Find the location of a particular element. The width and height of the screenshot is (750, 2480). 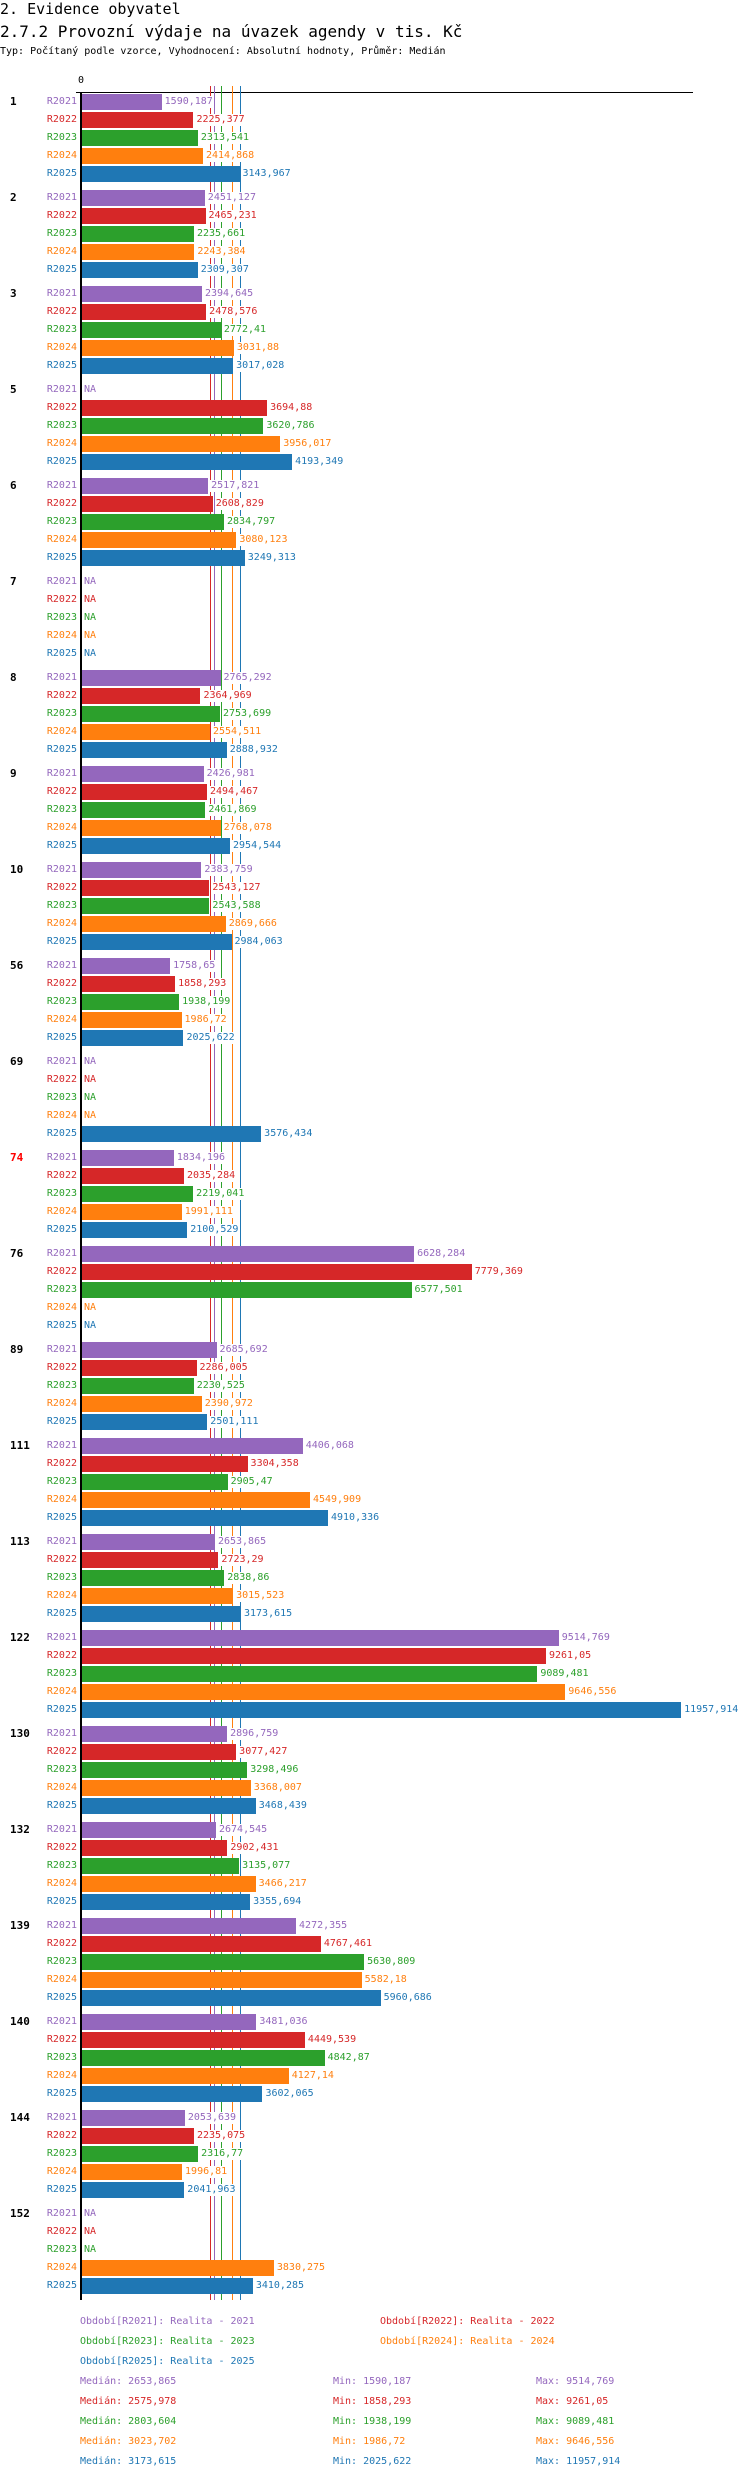

group-label: 3 is located at coordinates (13, 293).